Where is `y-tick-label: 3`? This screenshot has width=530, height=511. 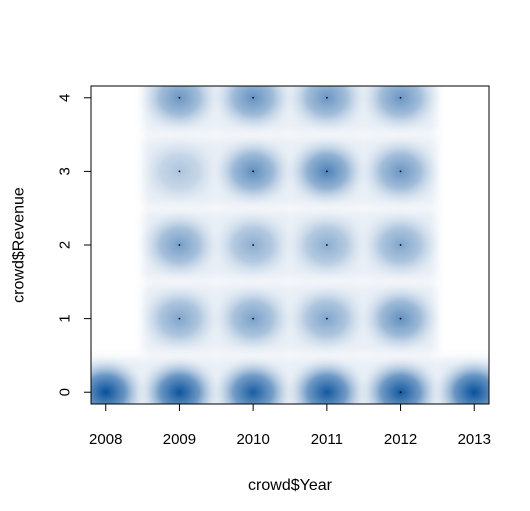
y-tick-label: 3 is located at coordinates (65, 171).